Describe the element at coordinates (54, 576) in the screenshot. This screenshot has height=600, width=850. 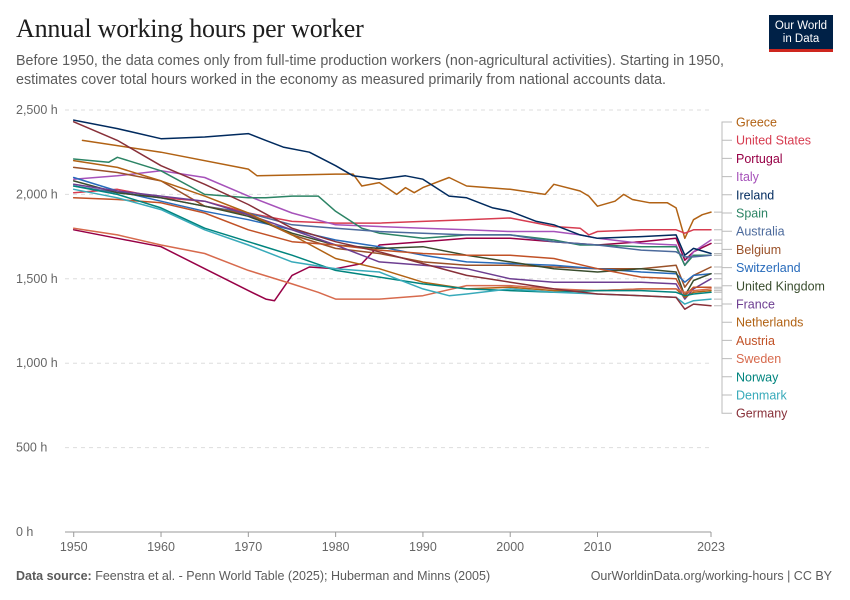
I see `data-source-label: Data source:` at that location.